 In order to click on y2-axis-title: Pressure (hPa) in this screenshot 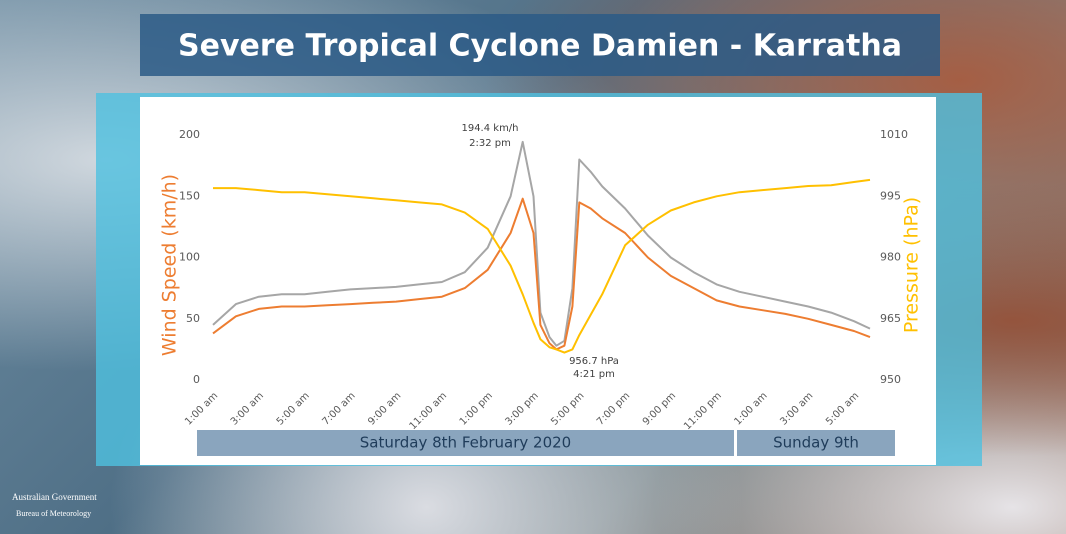, I will do `click(912, 265)`.